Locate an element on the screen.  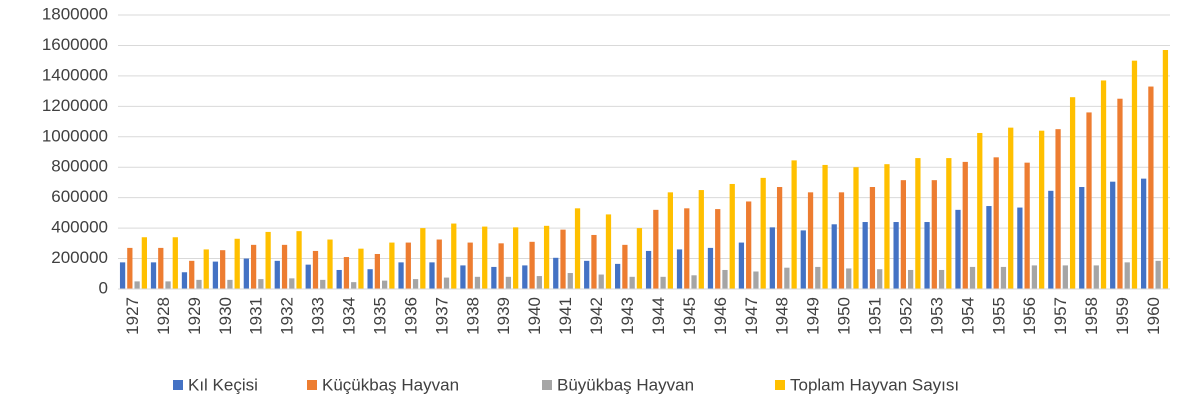
y-tick-label: 1200000 is located at coordinates (75, 105).